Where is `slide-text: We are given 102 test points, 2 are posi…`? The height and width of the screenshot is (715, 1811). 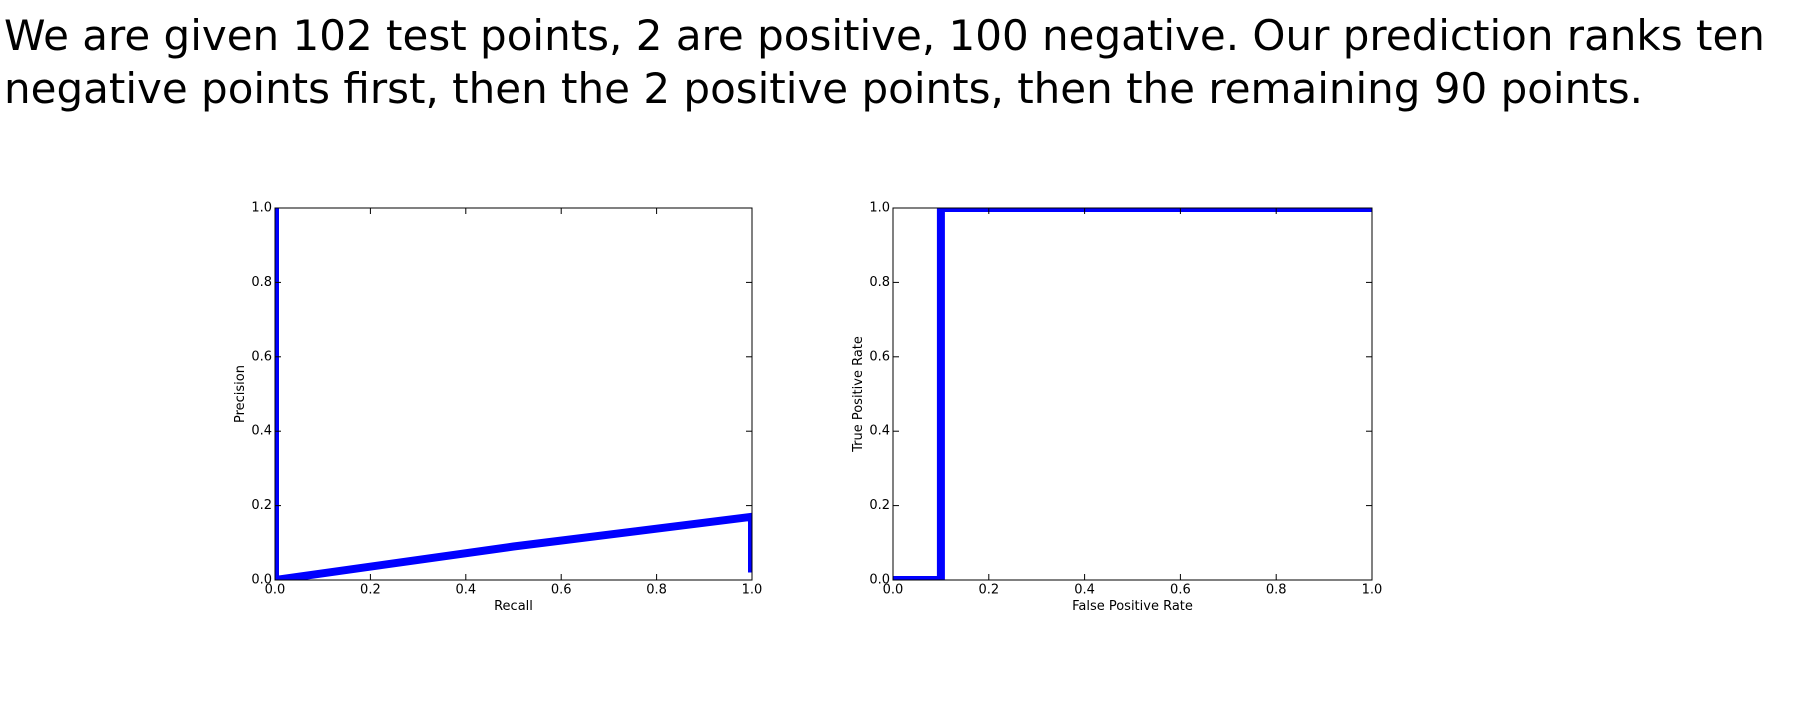
slide-text: We are given 102 test points, 2 are posi… is located at coordinates (884, 35).